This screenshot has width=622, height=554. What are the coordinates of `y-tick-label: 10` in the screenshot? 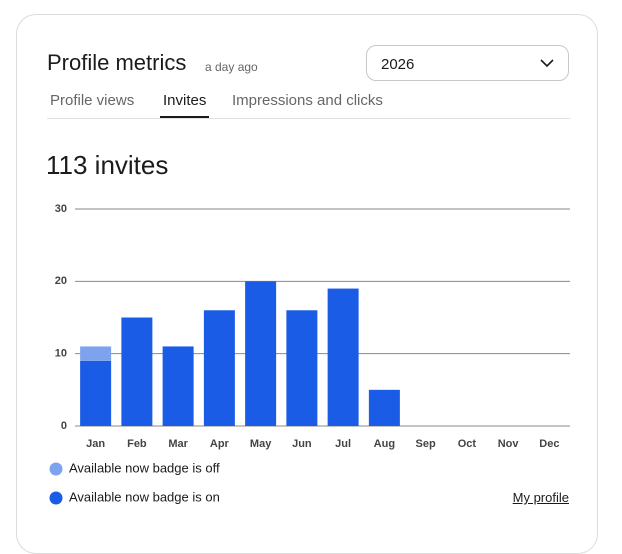 It's located at (61, 354).